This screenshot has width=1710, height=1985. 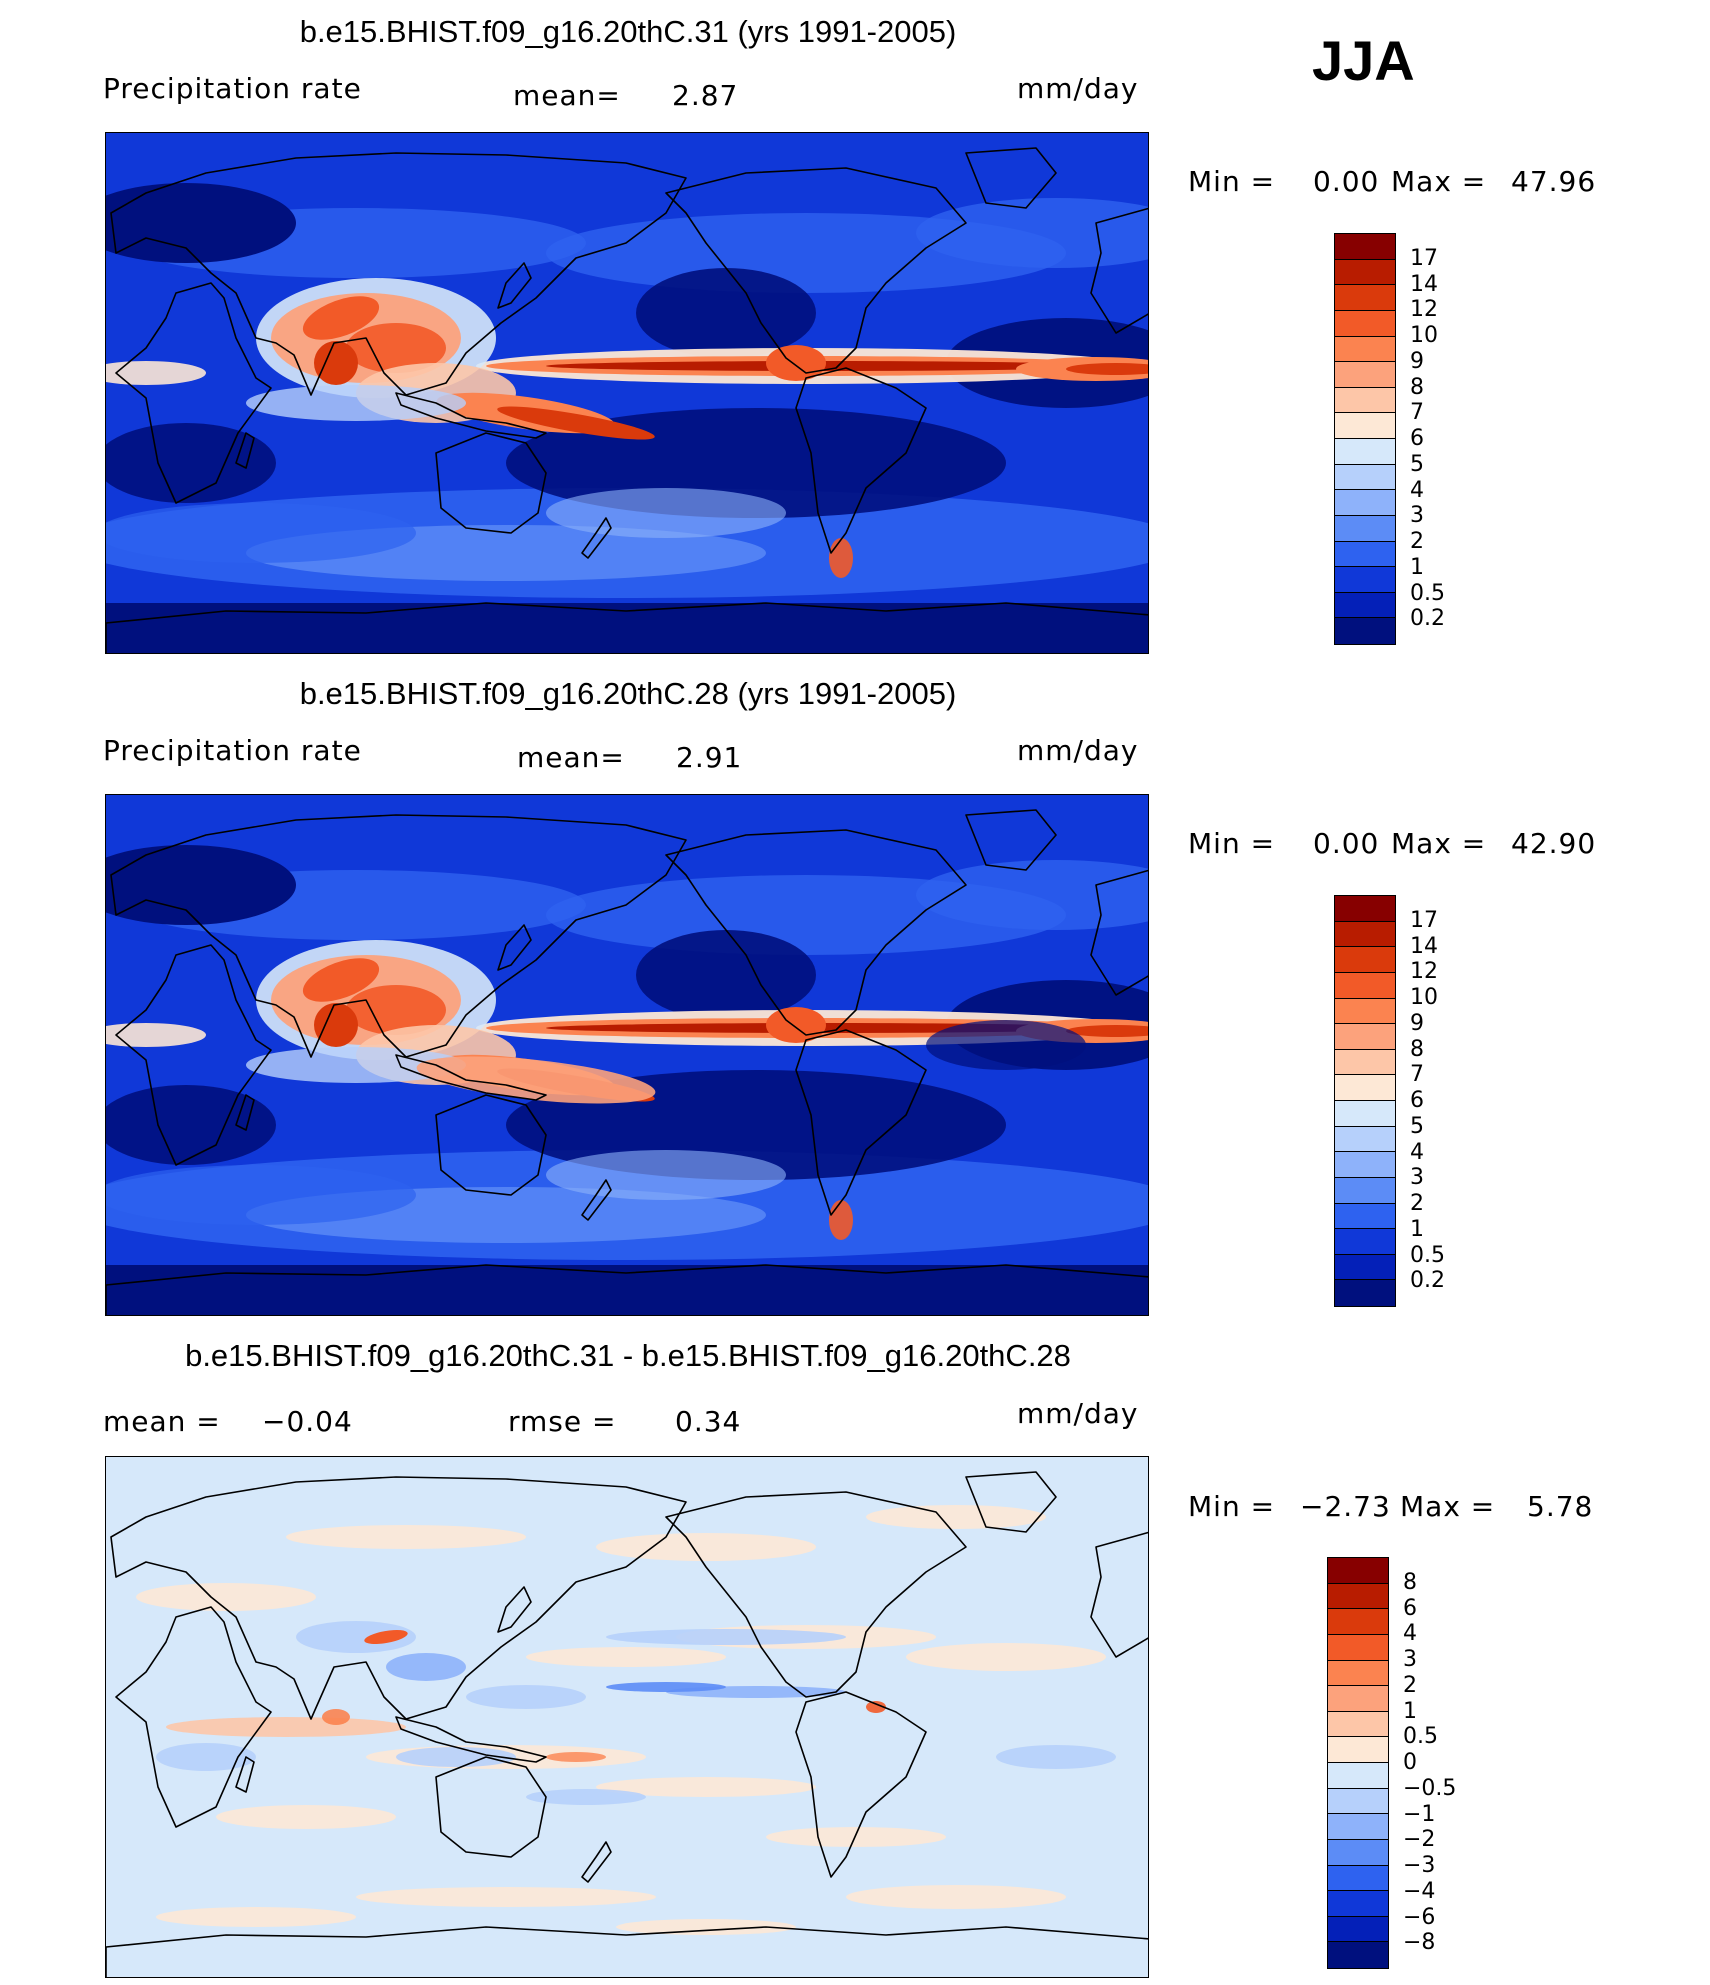 What do you see at coordinates (1419, 1865) in the screenshot?
I see `colorbar-level-label: −3` at bounding box center [1419, 1865].